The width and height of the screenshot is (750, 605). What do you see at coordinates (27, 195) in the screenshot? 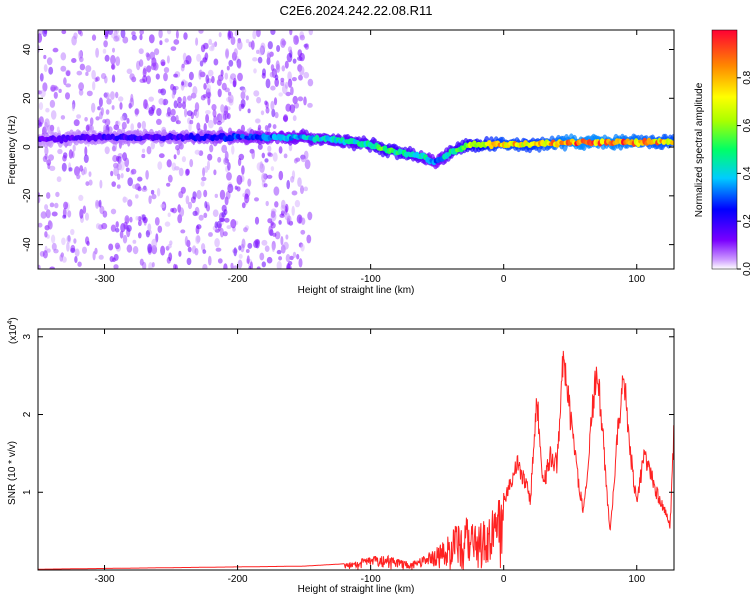
I see `spectrogram-y-tick-label: -20` at bounding box center [27, 195].